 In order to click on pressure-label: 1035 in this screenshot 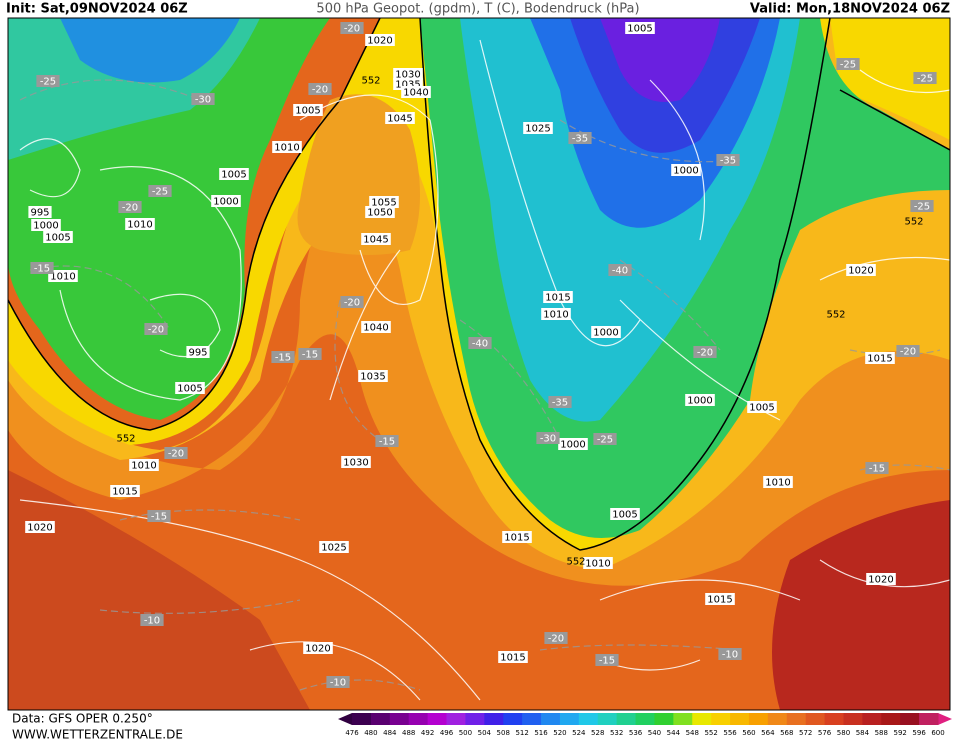, I will do `click(407, 85)`.